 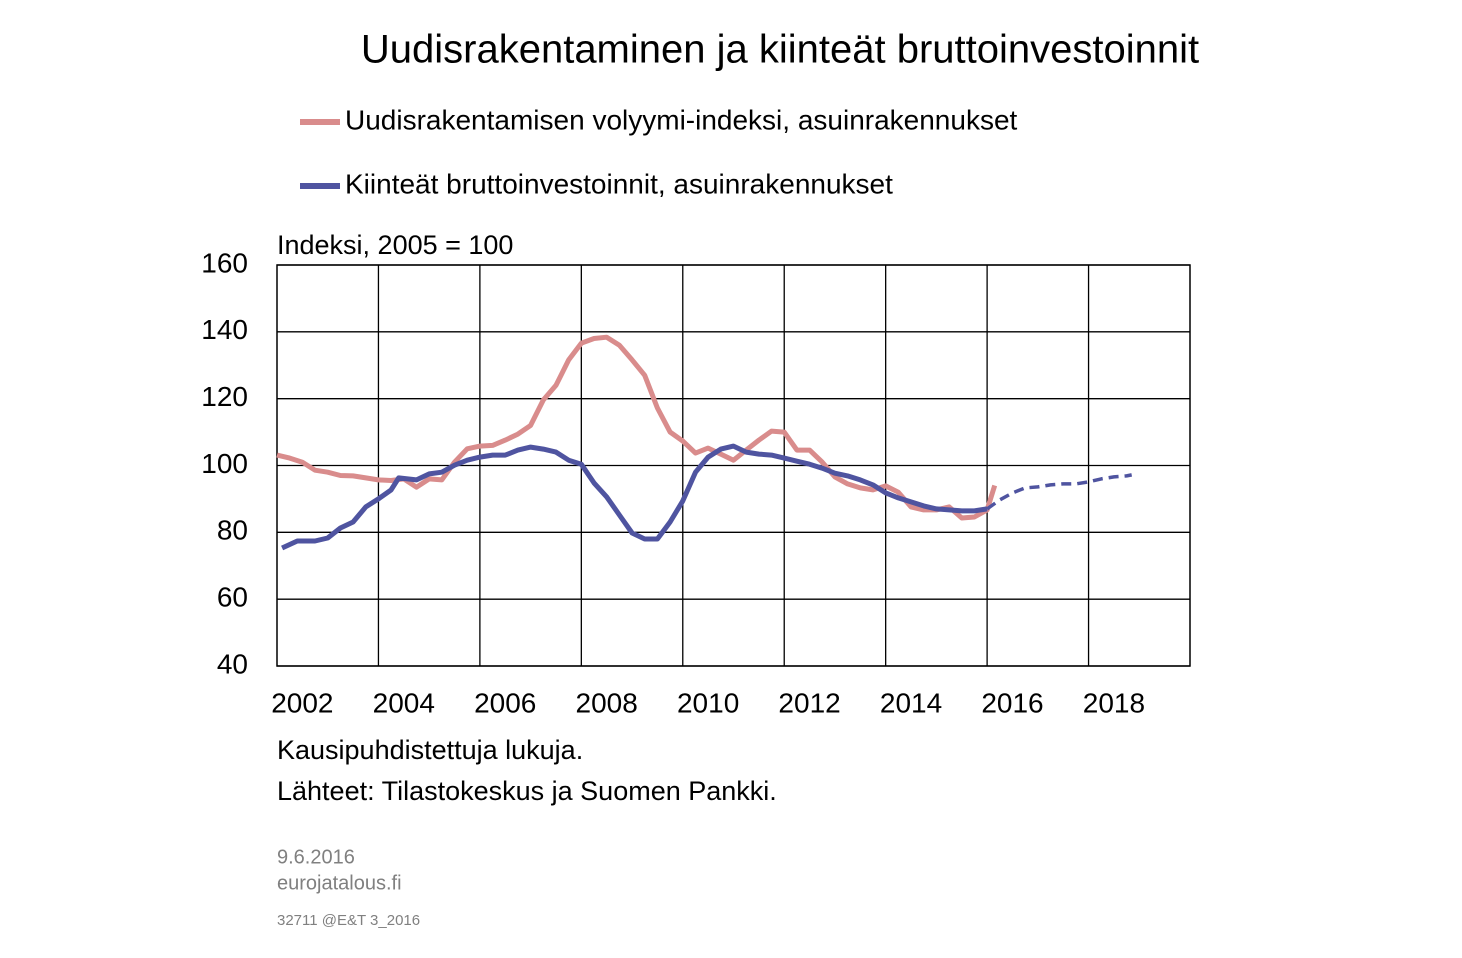 I want to click on note: Kausipuhdistettuja lukuja., so click(x=430, y=750).